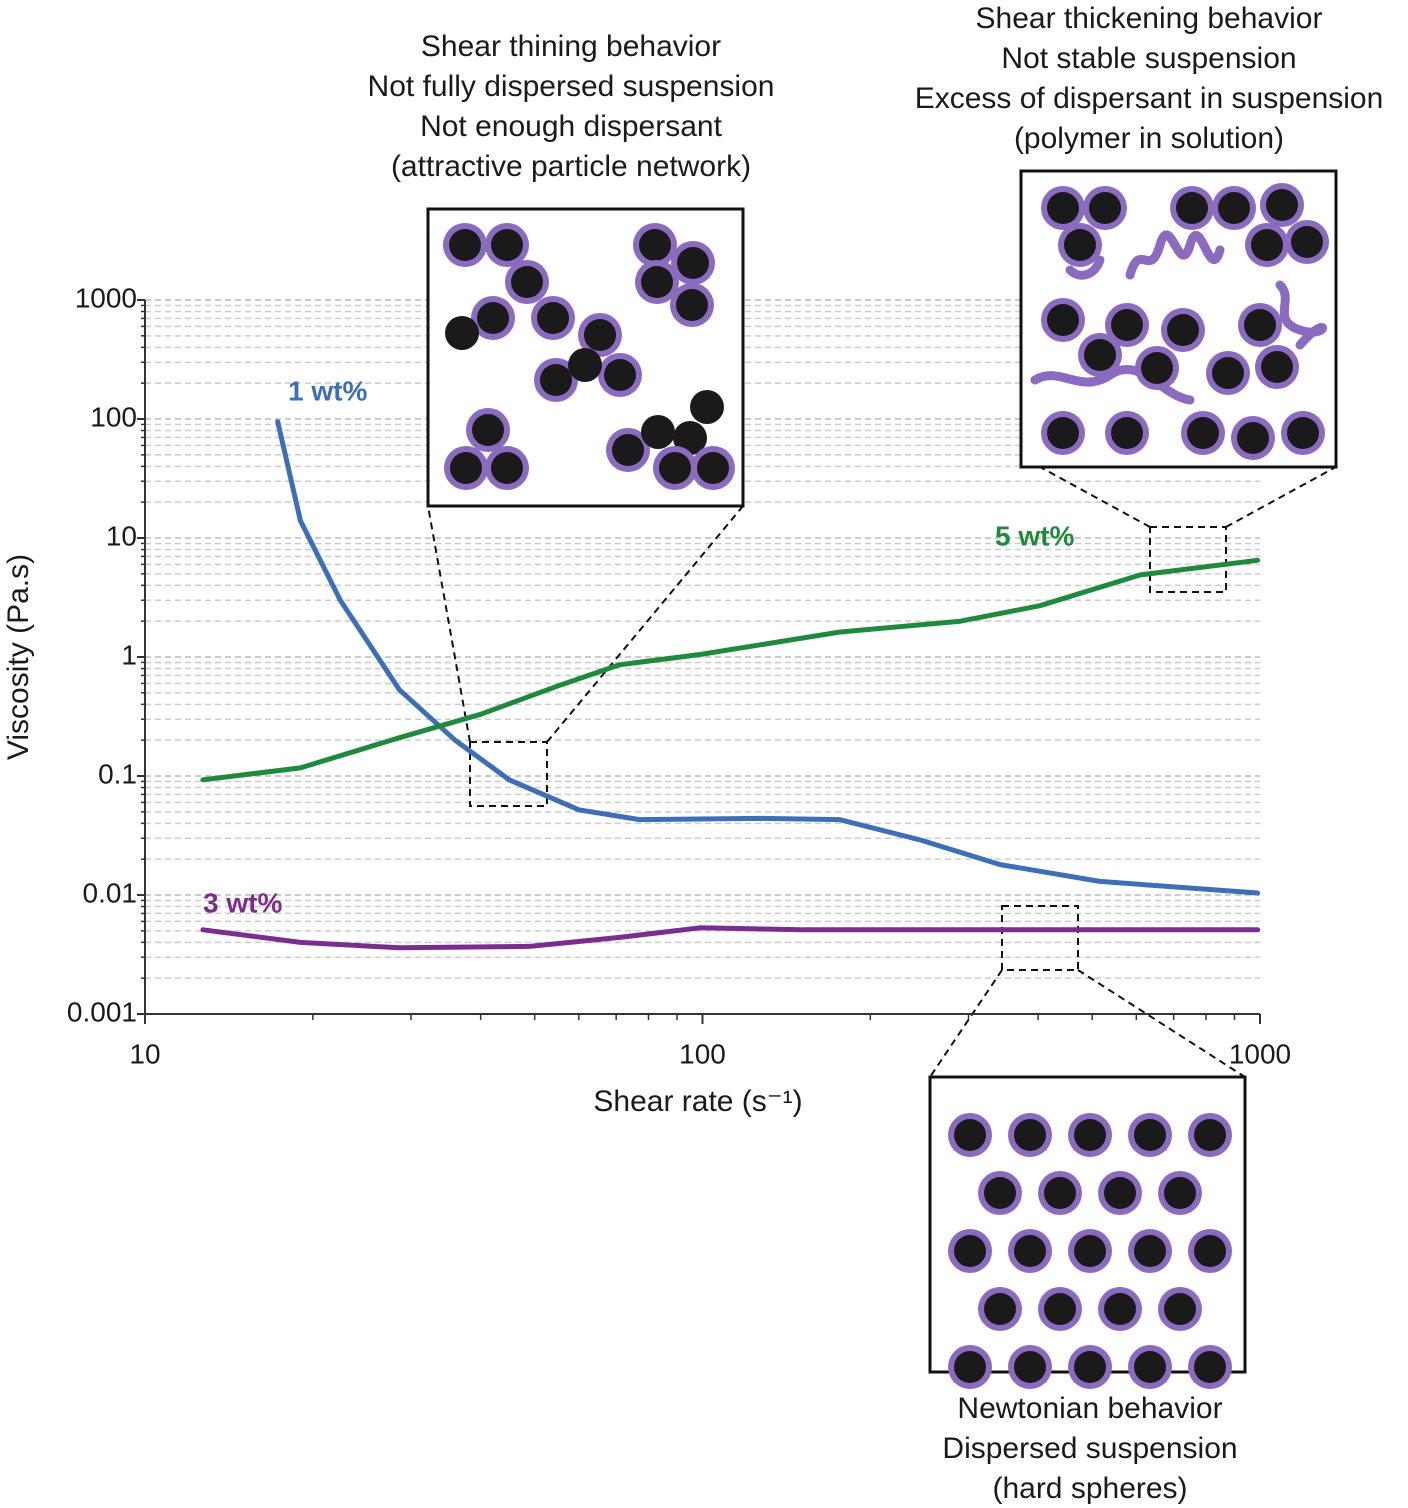 The width and height of the screenshot is (1408, 1508). I want to click on annotation: Not enough dispersant, so click(571, 126).